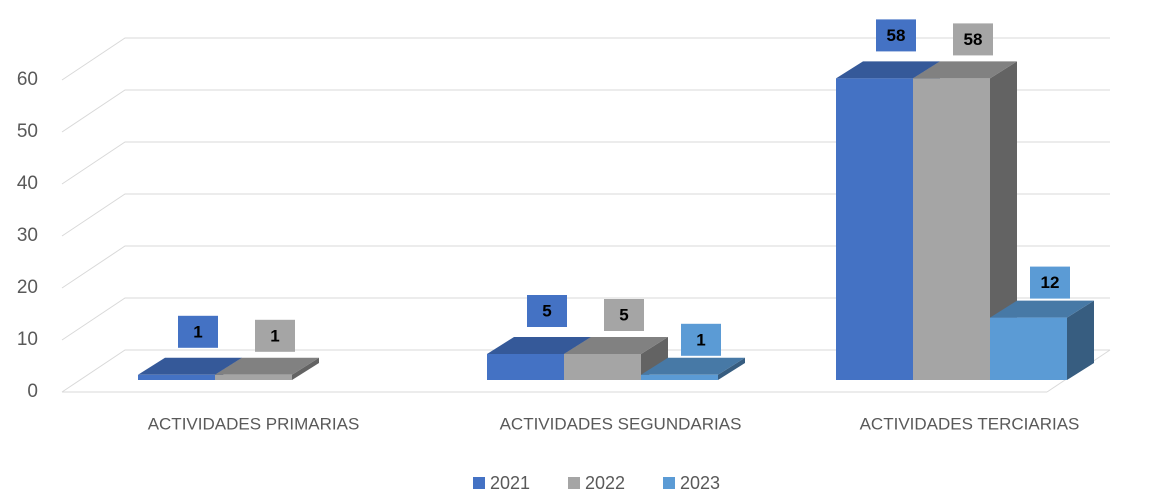  Describe the element at coordinates (27, 287) in the screenshot. I see `y-tick-label: 20` at that location.